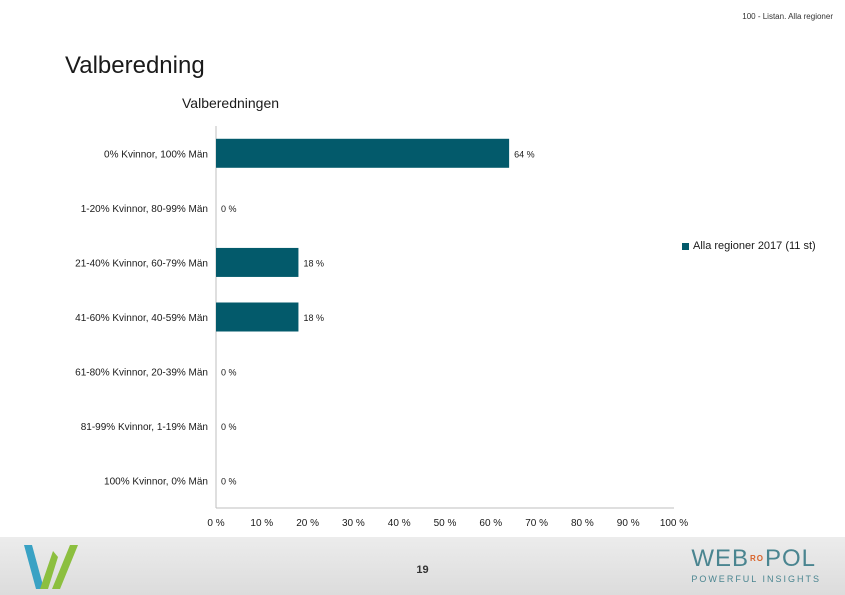 The image size is (845, 595). Describe the element at coordinates (524, 154) in the screenshot. I see `data-label: 64 %` at that location.